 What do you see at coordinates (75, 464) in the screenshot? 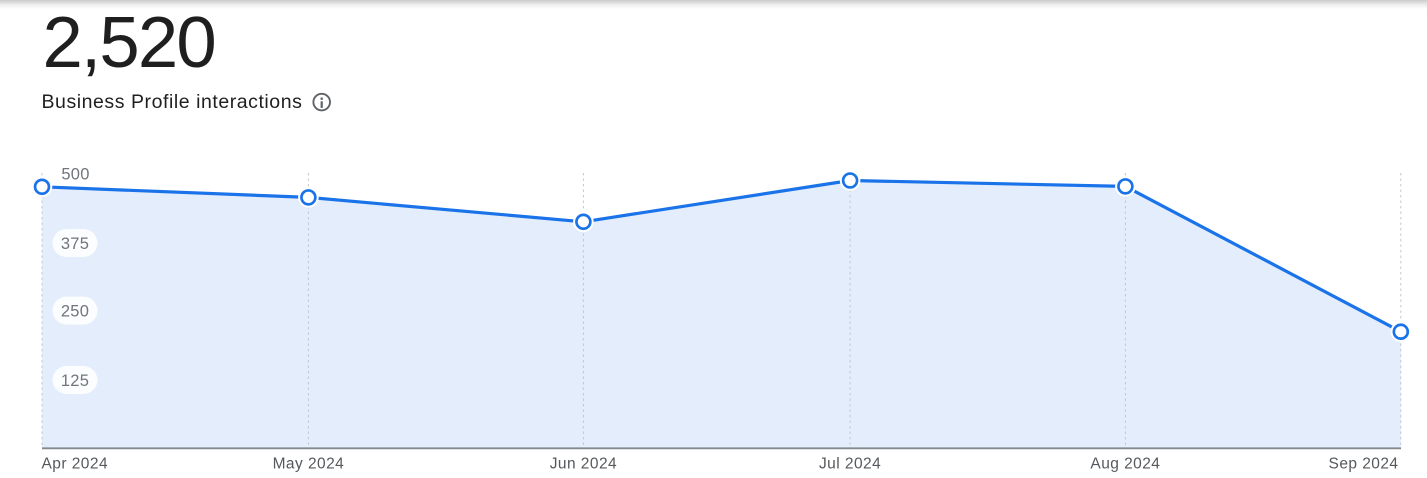
I see `svg-text: Apr 2024` at bounding box center [75, 464].